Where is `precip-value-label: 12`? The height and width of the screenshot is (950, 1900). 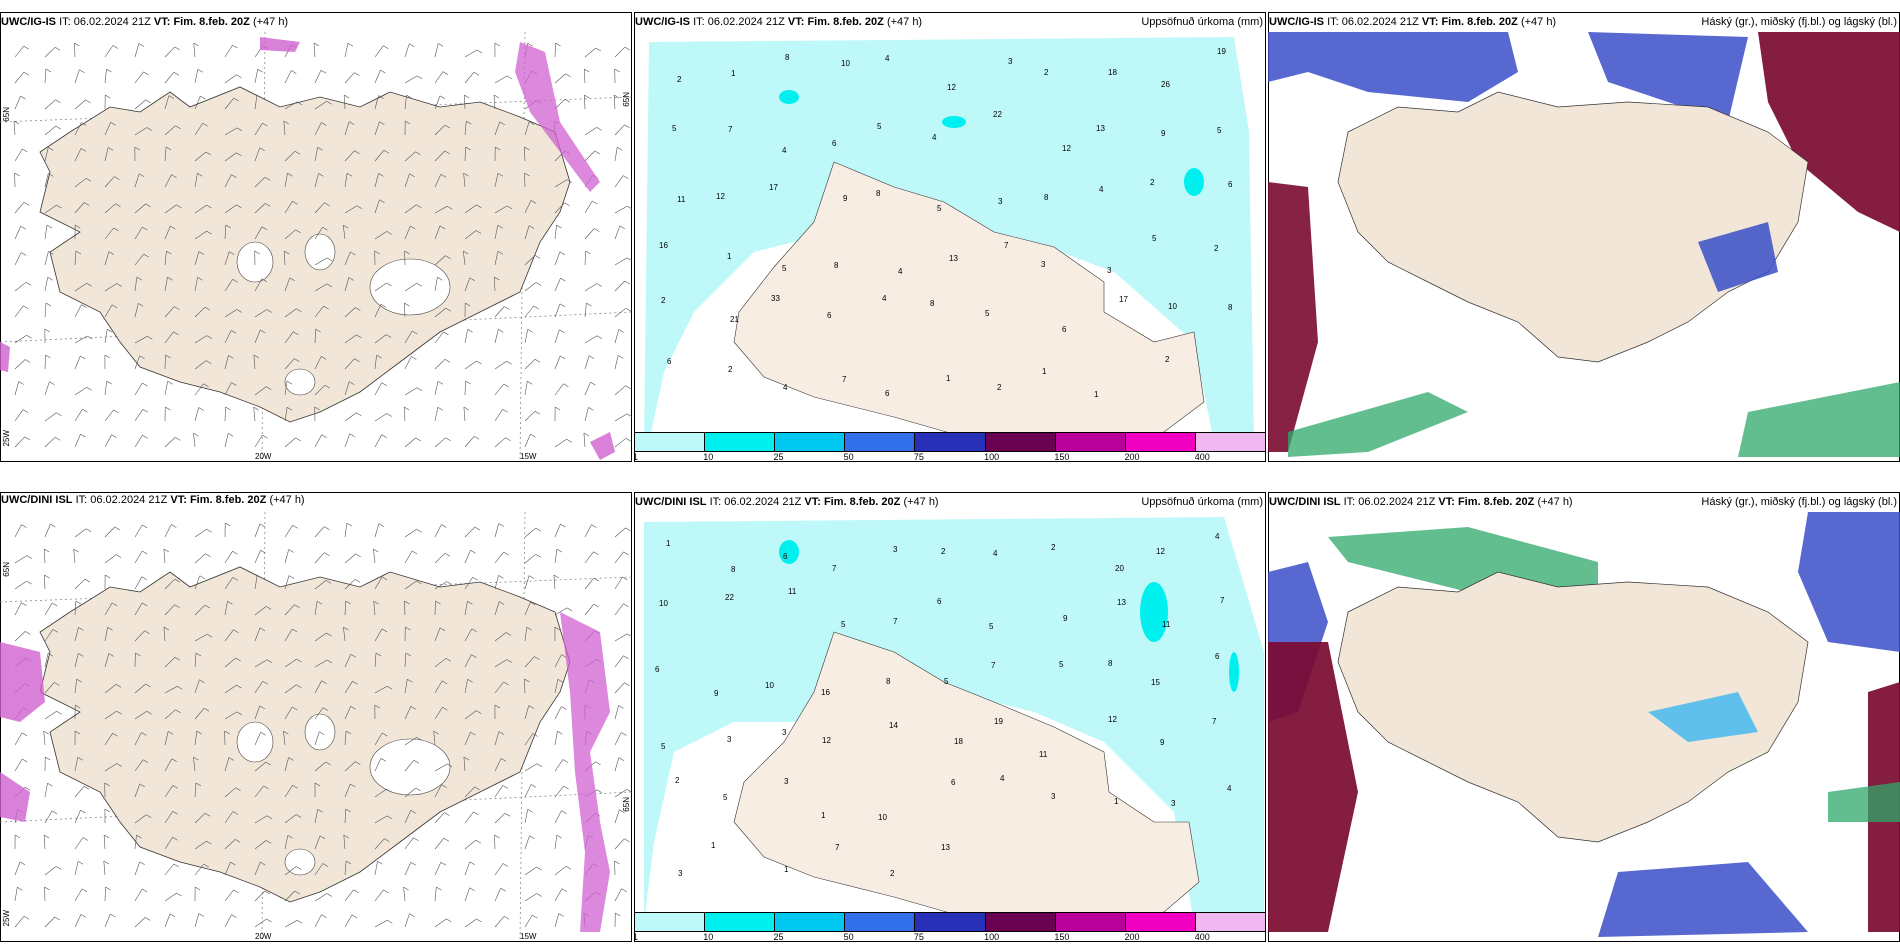
precip-value-label: 12 is located at coordinates (1066, 148).